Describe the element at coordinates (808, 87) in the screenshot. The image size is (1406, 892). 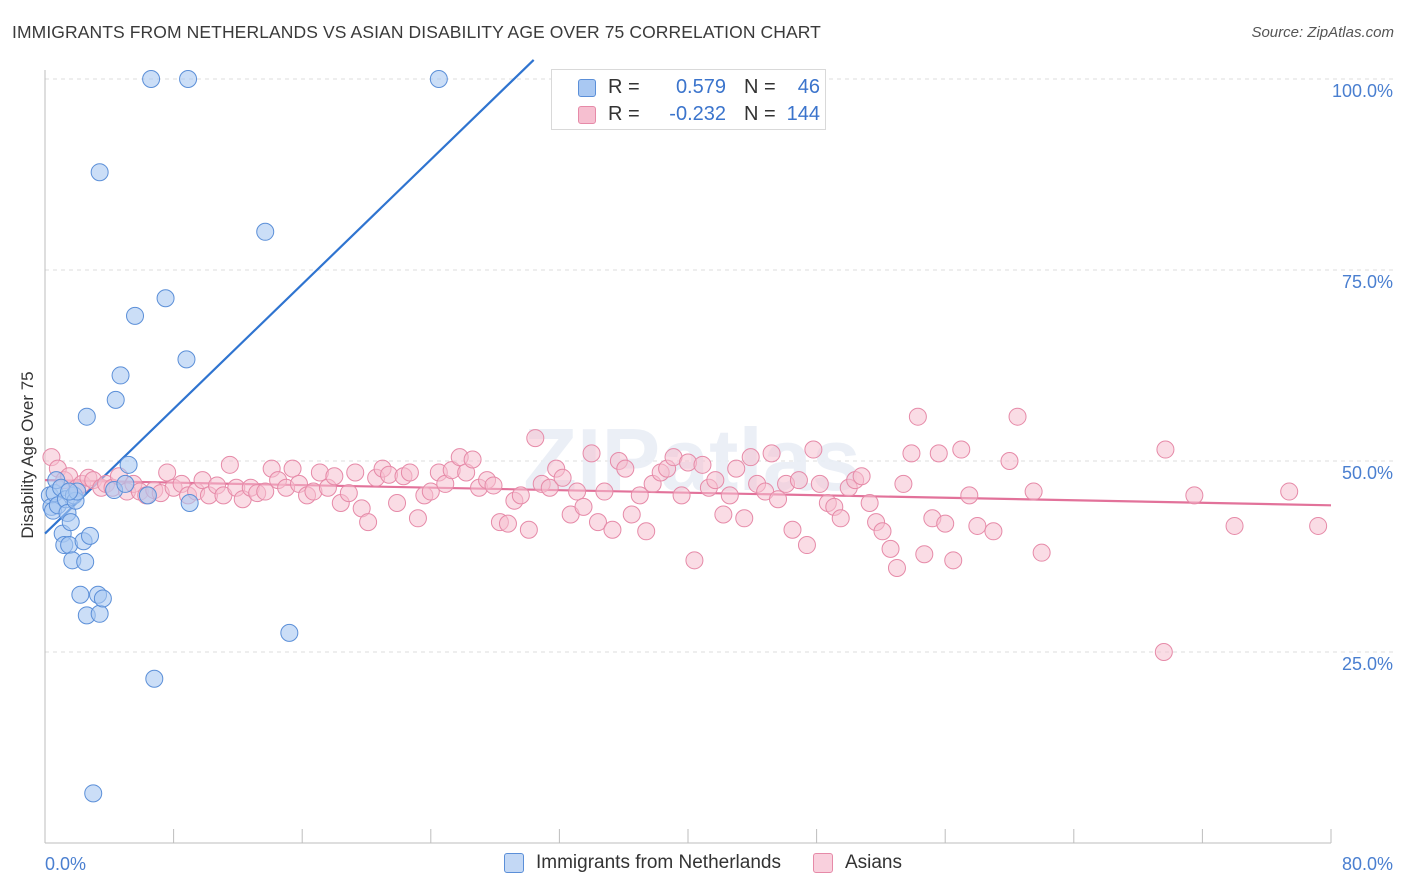
I see `n-value: 46` at that location.